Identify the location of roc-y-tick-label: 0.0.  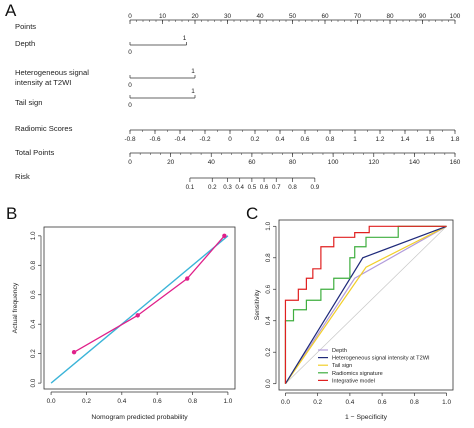
(268, 383).